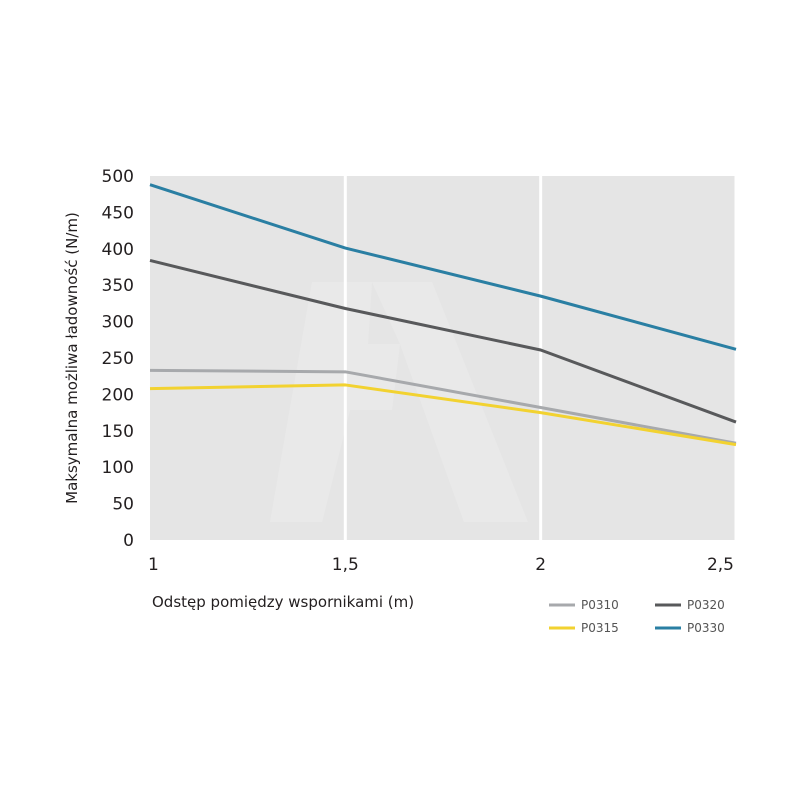 The height and width of the screenshot is (800, 800). What do you see at coordinates (345, 565) in the screenshot?
I see `x-tick-label: 1,5` at bounding box center [345, 565].